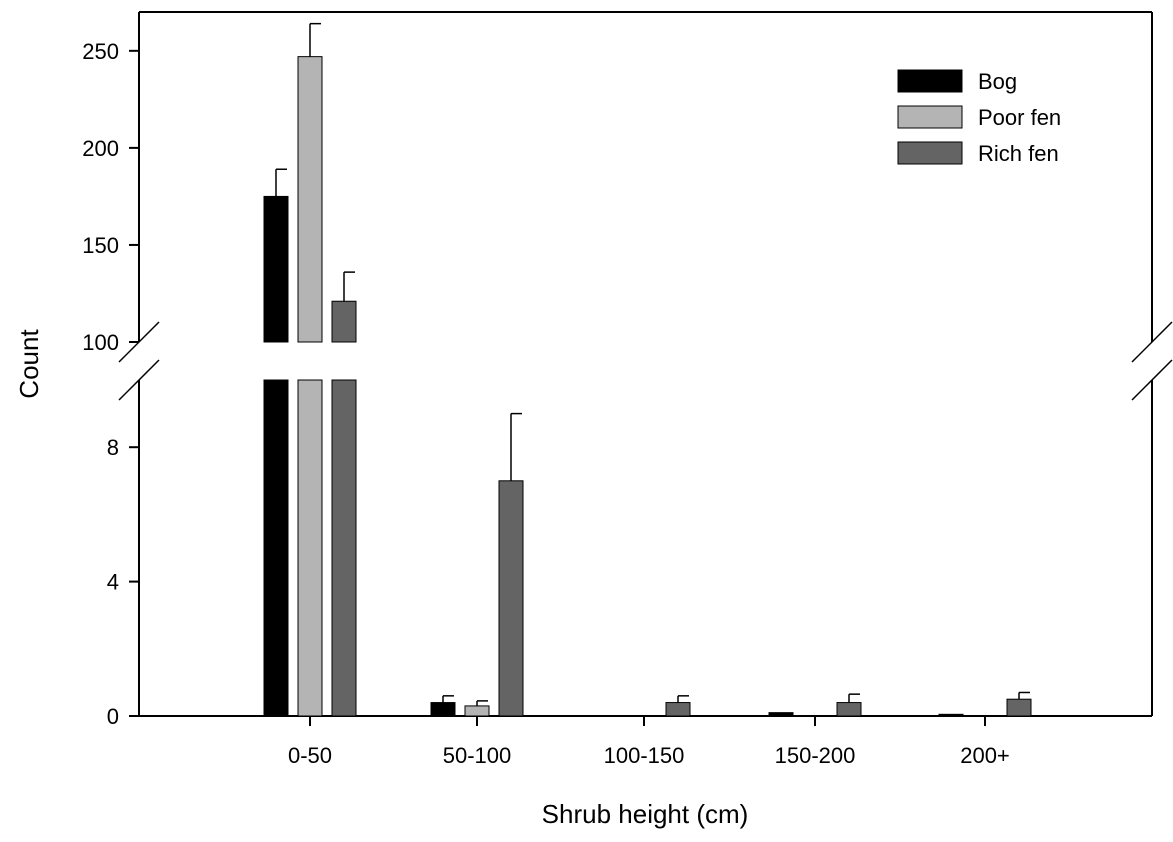 The height and width of the screenshot is (842, 1173). Describe the element at coordinates (276, 548) in the screenshot. I see `bar-bog-0-50-lower` at that location.